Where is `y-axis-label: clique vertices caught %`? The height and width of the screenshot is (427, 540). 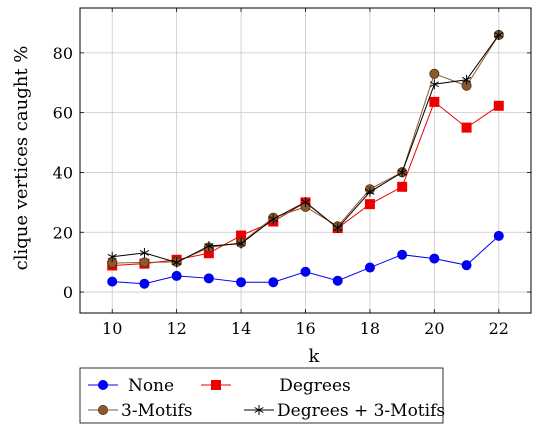
y-axis-label: clique vertices caught % is located at coordinates (21, 158).